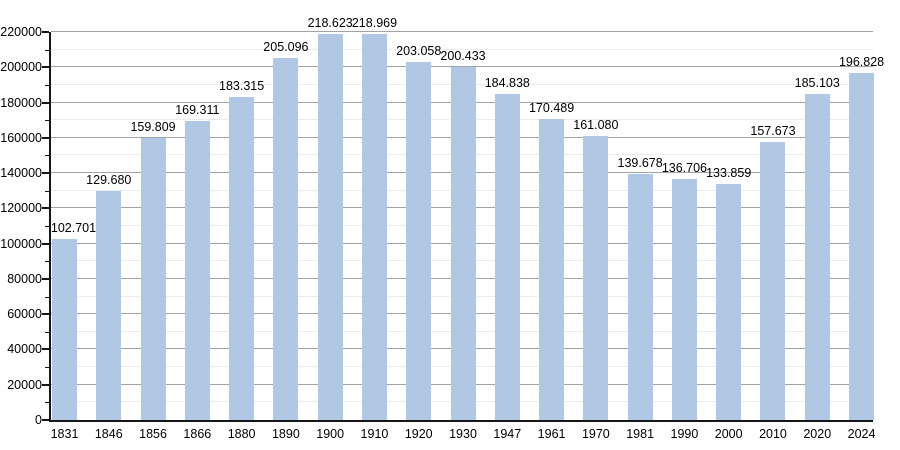 The height and width of the screenshot is (450, 900). Describe the element at coordinates (374, 22) in the screenshot. I see `bar-value-label: 218.969` at that location.